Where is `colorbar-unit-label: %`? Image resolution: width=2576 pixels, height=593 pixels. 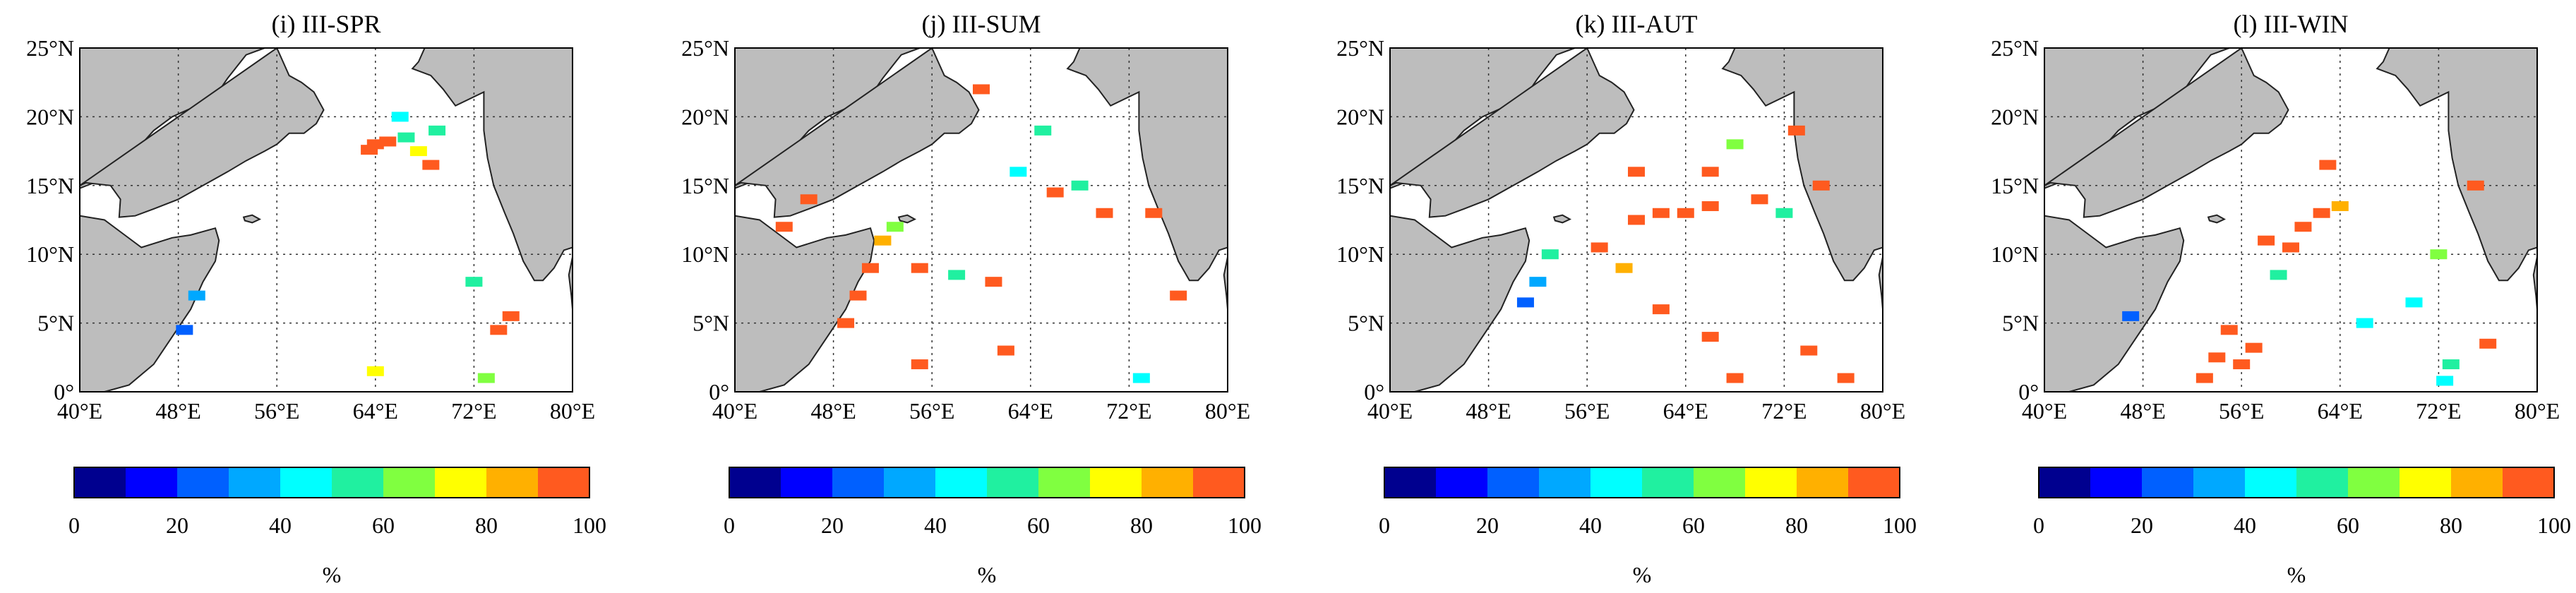
colorbar-unit-label: % is located at coordinates (1642, 574).